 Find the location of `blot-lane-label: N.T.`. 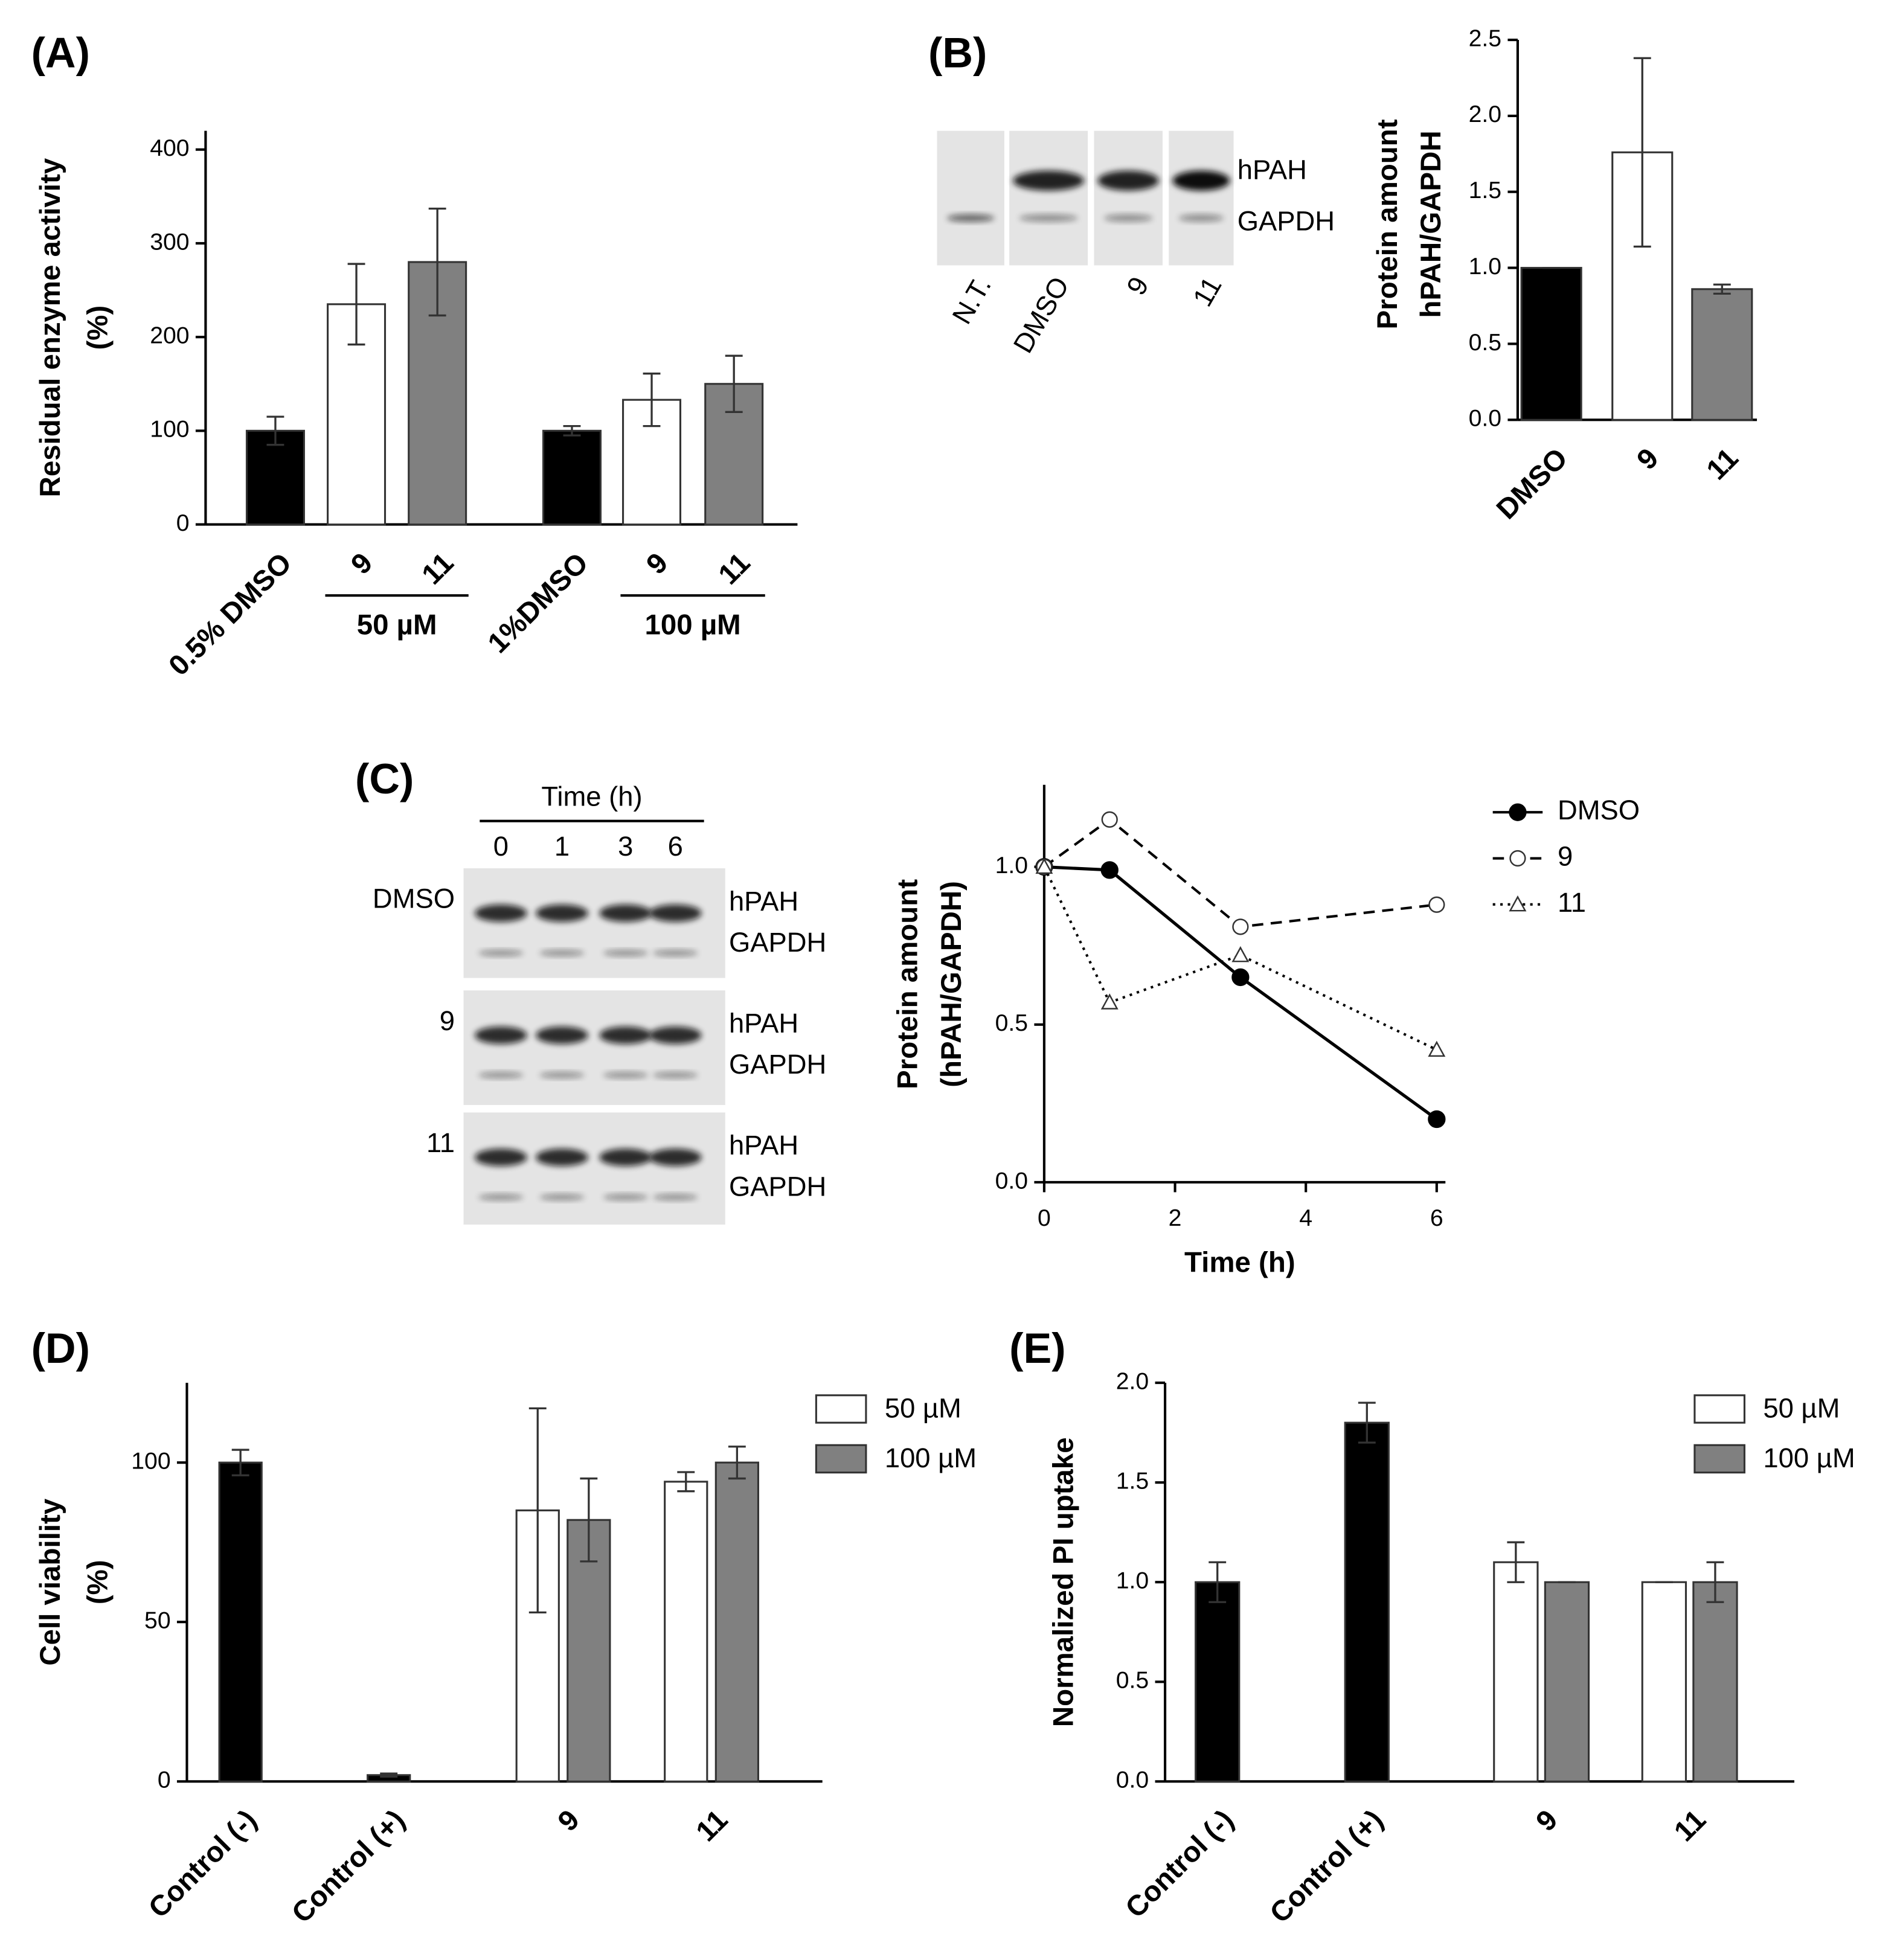

blot-lane-label: N.T. is located at coordinates (971, 300).